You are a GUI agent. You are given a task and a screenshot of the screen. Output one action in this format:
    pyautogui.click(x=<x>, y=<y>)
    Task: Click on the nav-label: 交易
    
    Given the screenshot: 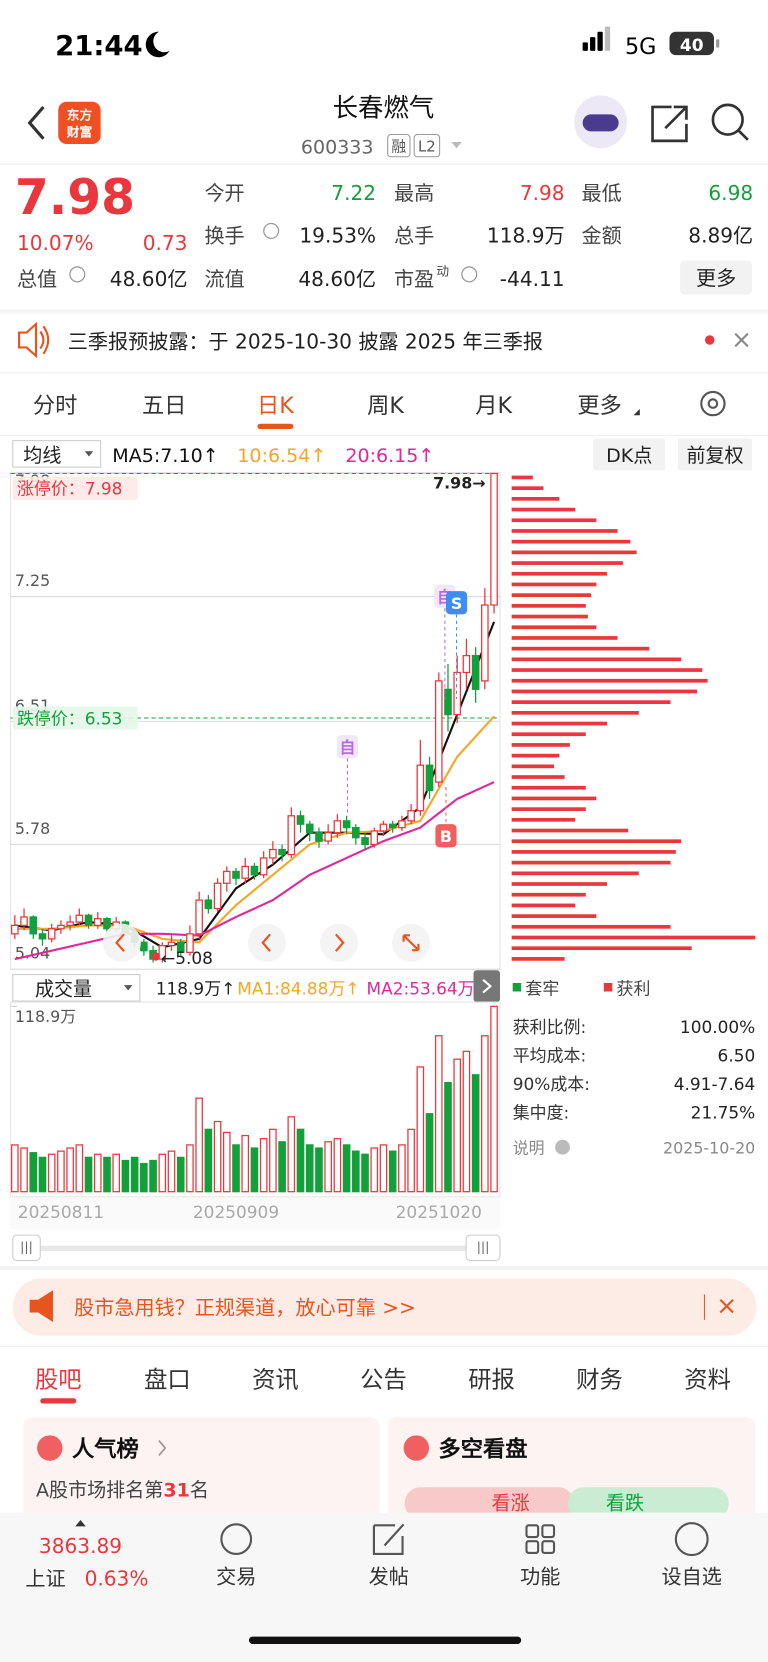 What is the action you would take?
    pyautogui.click(x=236, y=1577)
    